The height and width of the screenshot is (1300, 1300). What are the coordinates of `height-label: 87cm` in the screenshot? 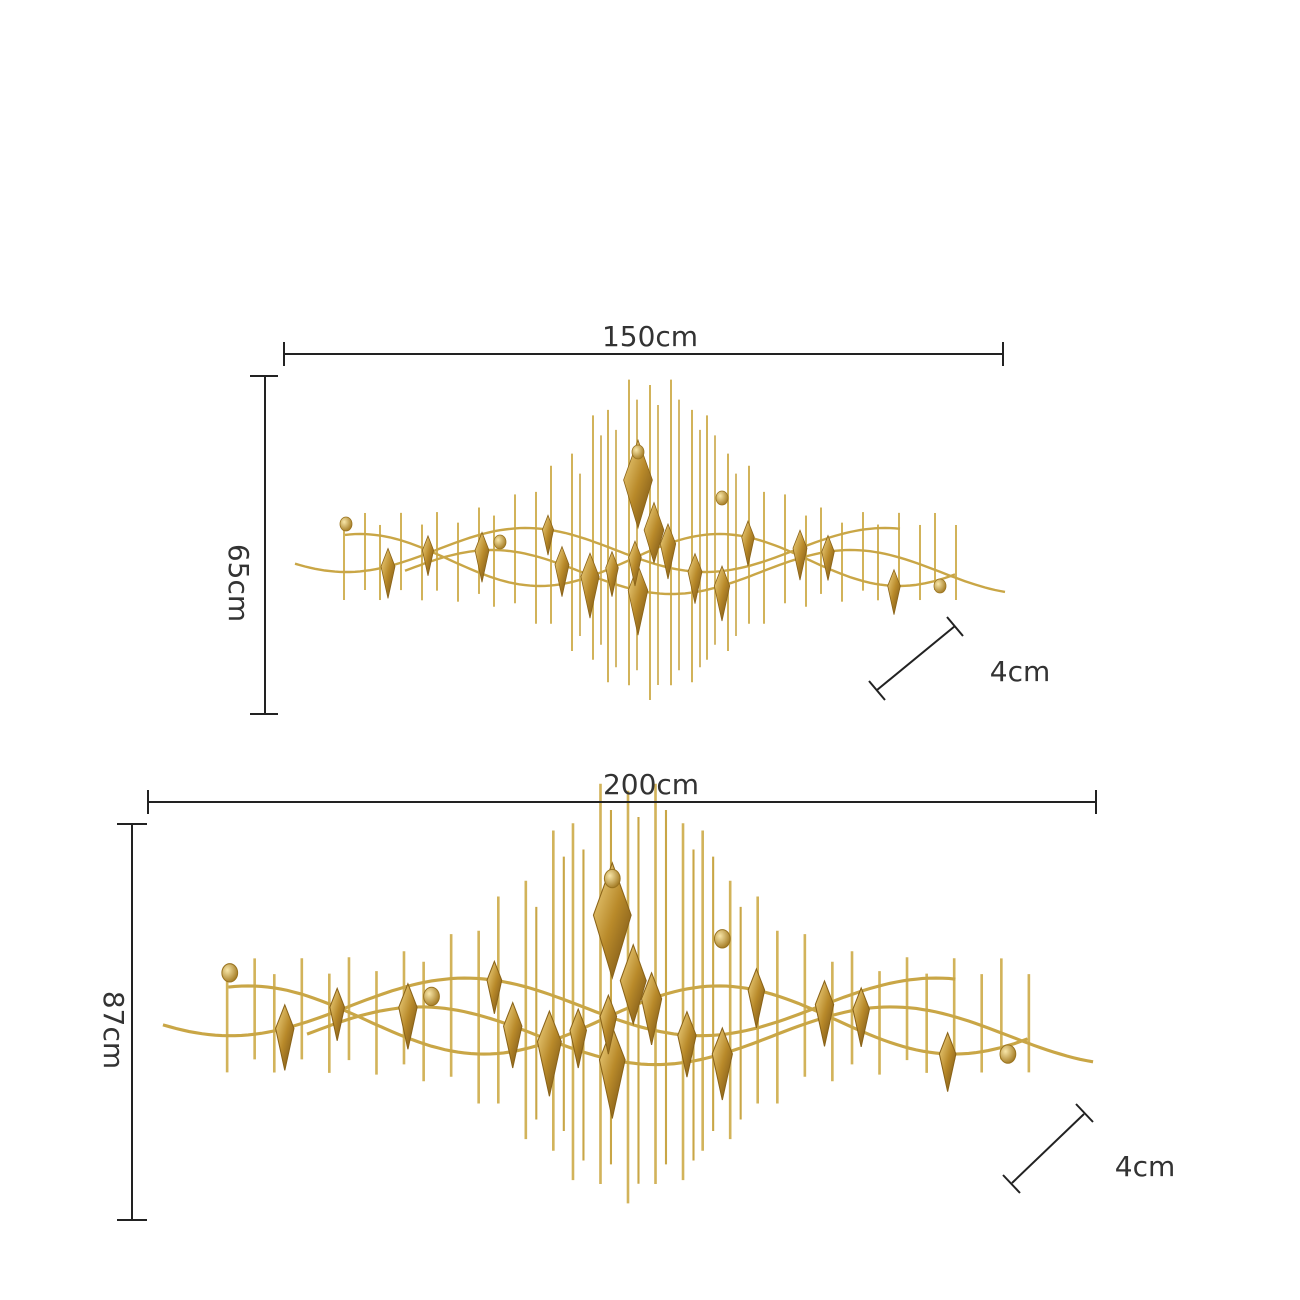 It's located at (113, 1030).